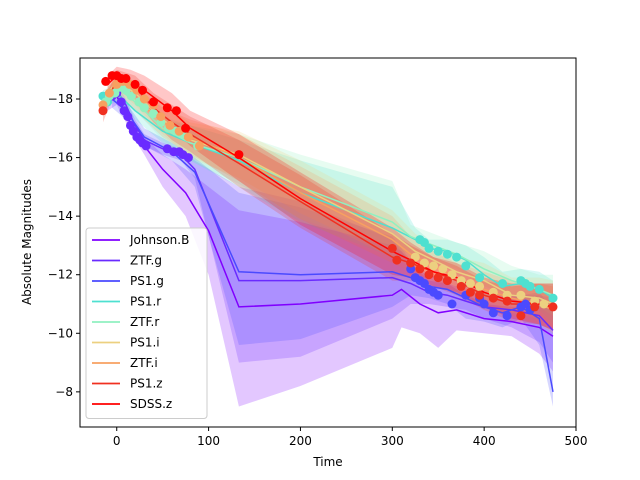 This screenshot has height=480, width=640. What do you see at coordinates (60, 275) in the screenshot?
I see `y-tick-label: −12` at bounding box center [60, 275].